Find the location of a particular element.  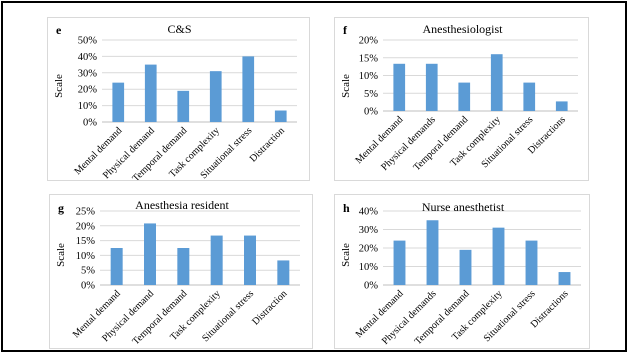

chart-title: C&S is located at coordinates (179, 29).